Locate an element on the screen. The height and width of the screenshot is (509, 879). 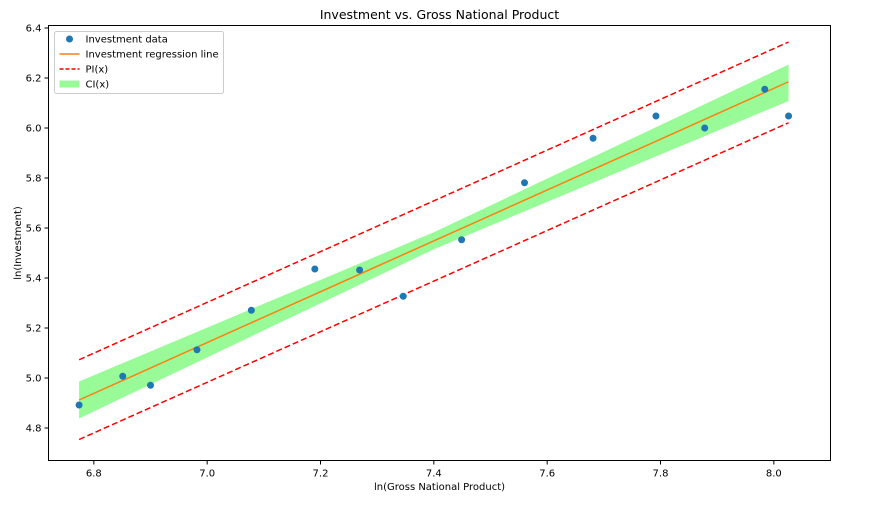
y-axis: 4.8 5.0 5.2 5.4 5.6 5.8 6.0 6.2 6.4 is located at coordinates (37, 229).